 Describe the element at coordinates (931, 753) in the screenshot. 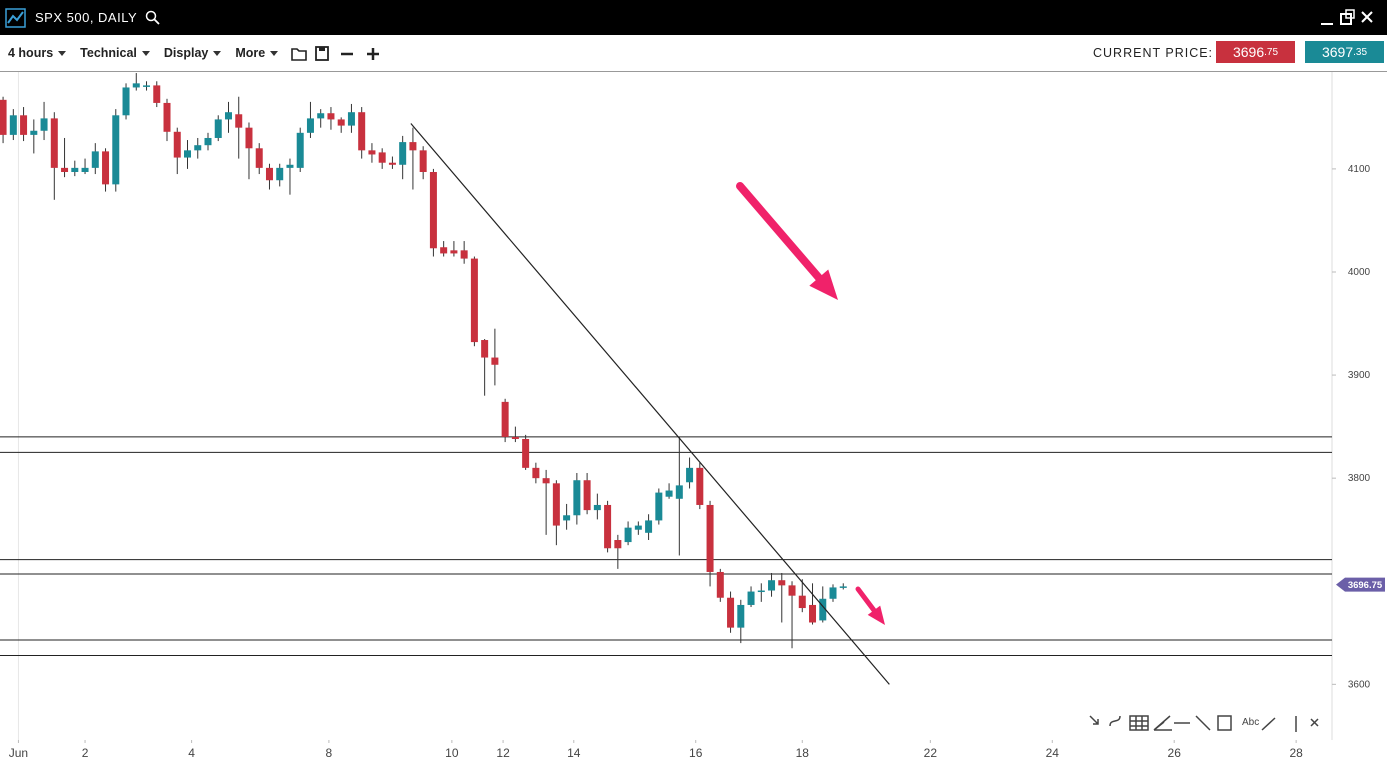

I see `x-tick-label: 22` at that location.